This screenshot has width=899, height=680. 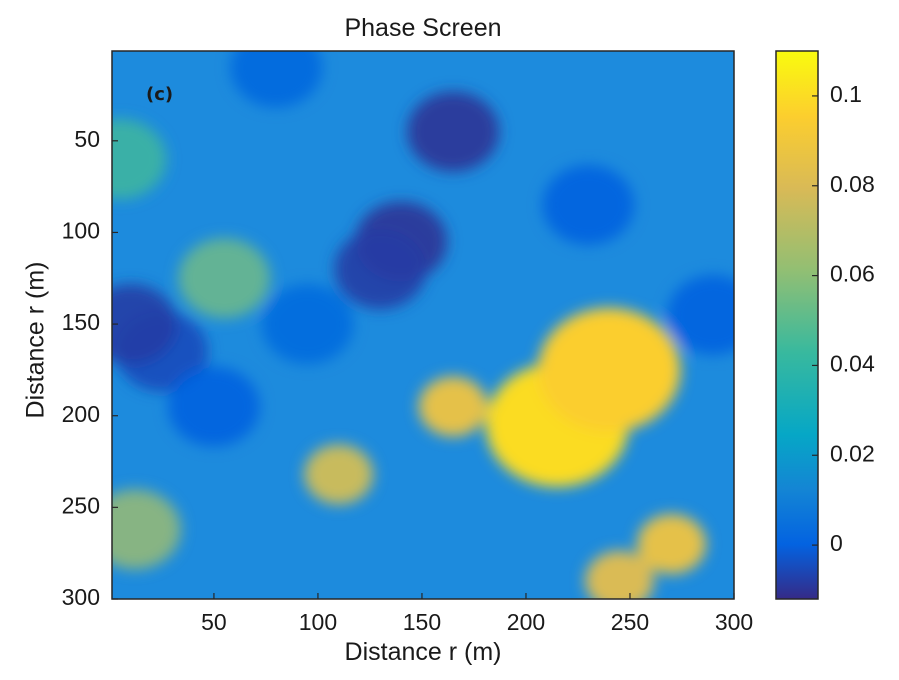 What do you see at coordinates (797, 325) in the screenshot?
I see `colorbar` at bounding box center [797, 325].